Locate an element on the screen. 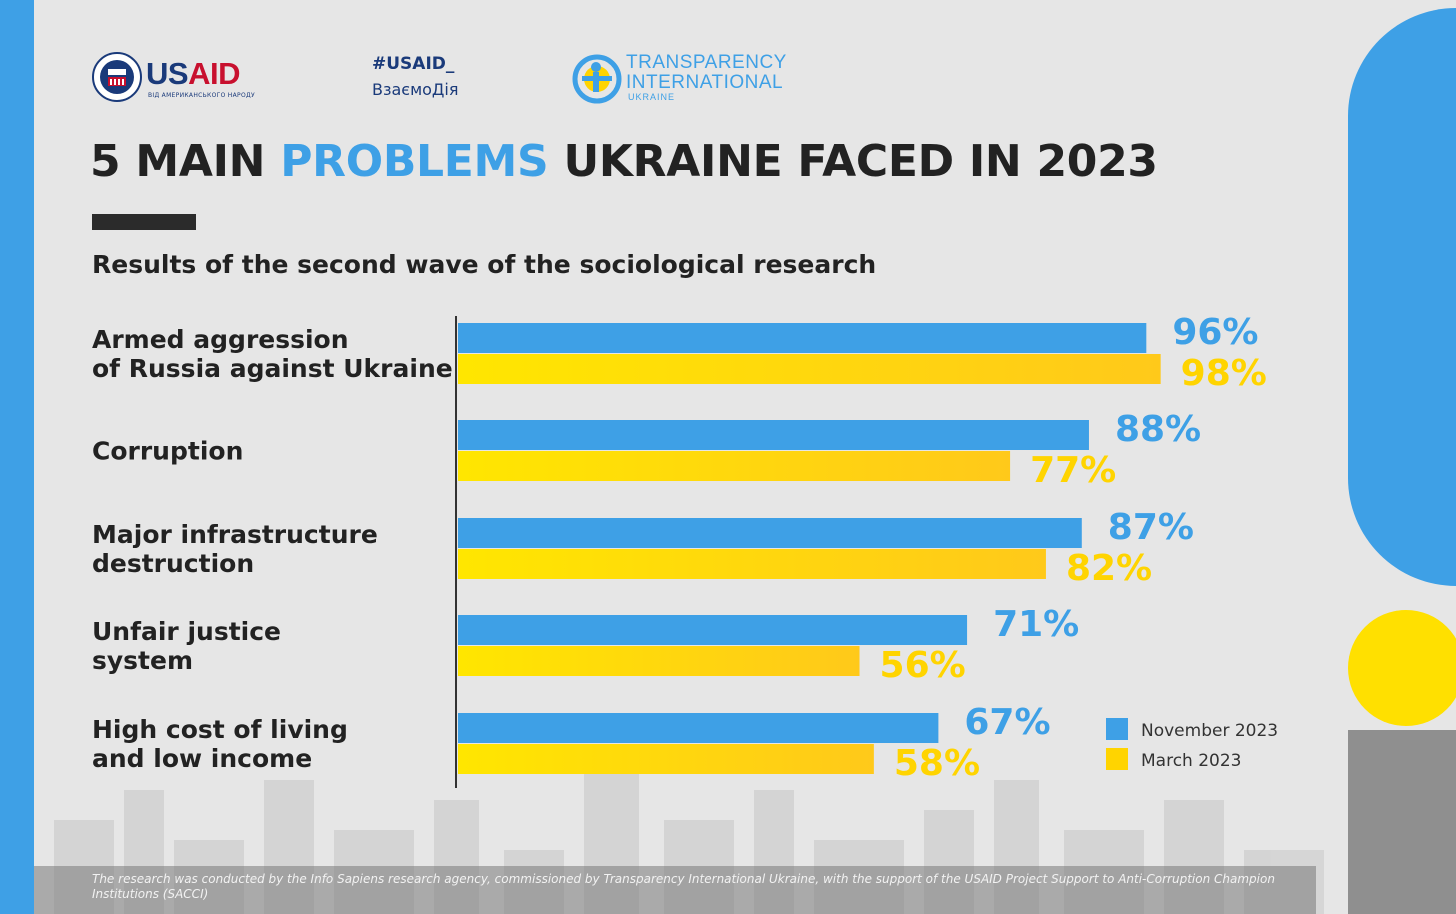  hashtag-line-1: #USAID_ is located at coordinates (413, 64).